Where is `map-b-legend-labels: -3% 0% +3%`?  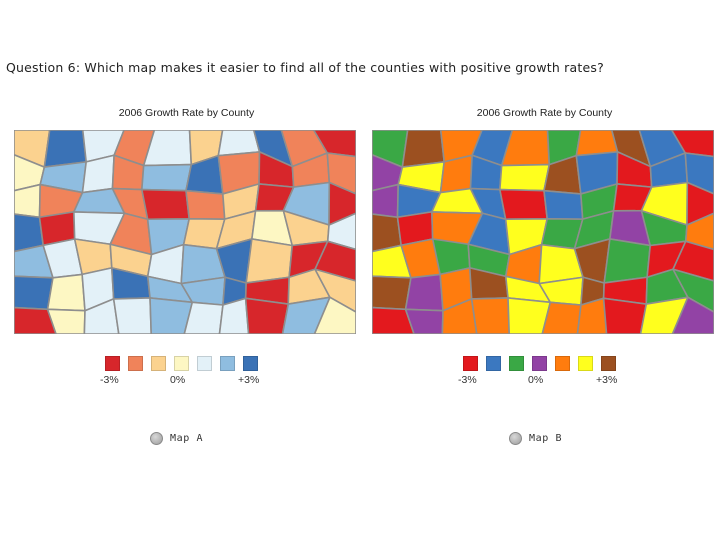
map-b-legend-labels: -3% 0% +3% is located at coordinates (543, 381).